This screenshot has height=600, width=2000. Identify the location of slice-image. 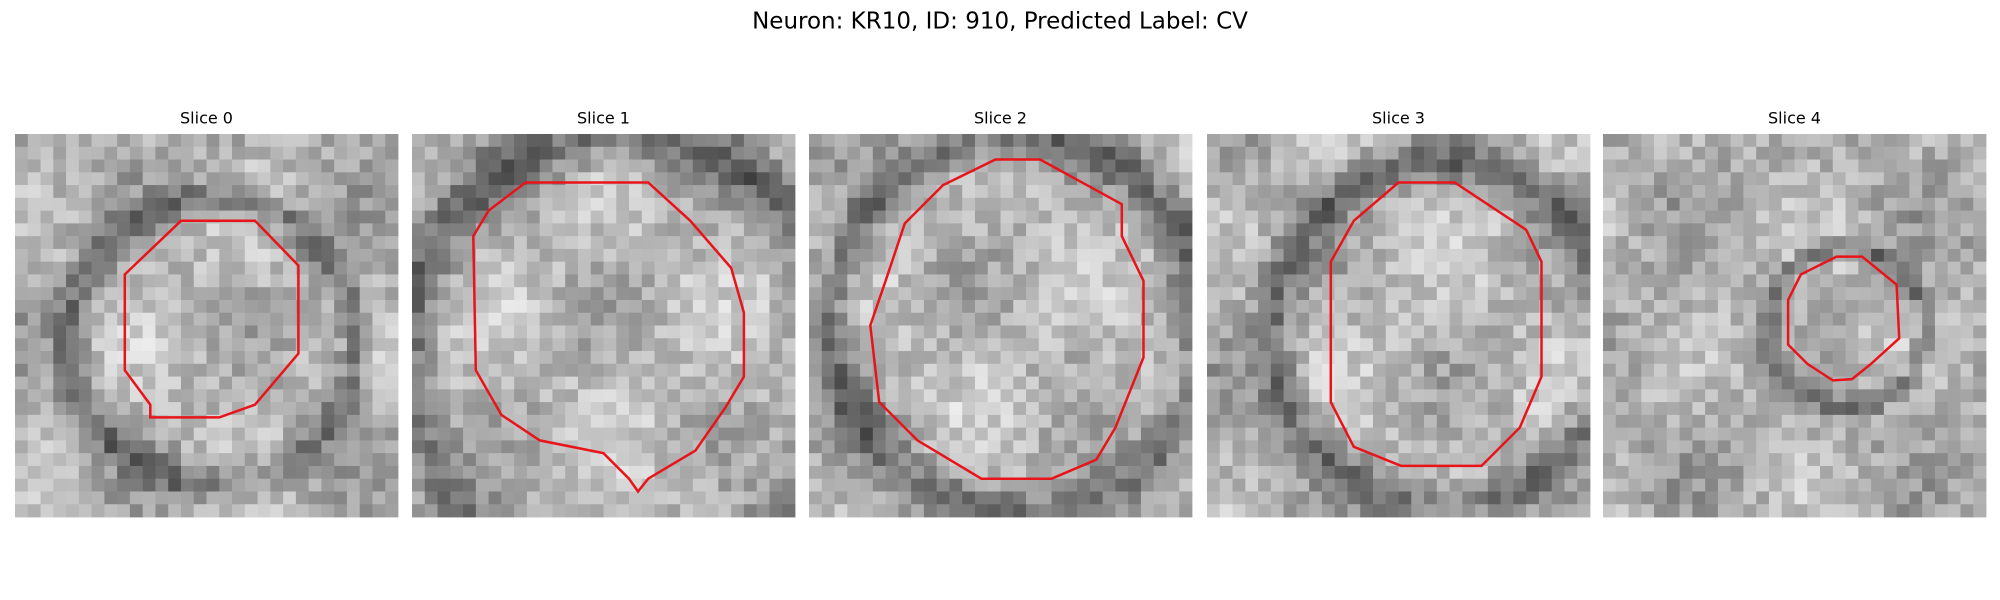
(1001, 326).